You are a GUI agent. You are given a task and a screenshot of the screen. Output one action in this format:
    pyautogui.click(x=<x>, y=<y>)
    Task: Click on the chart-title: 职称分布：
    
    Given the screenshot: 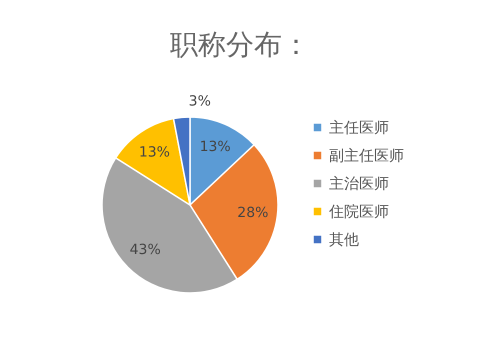 What is the action you would take?
    pyautogui.click(x=240, y=44)
    